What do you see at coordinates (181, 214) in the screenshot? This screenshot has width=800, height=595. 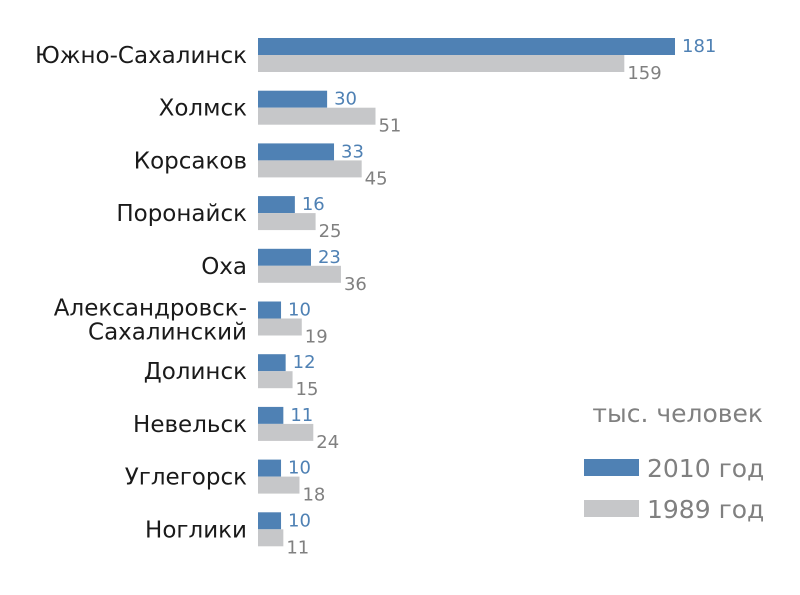 I see `category-label: Поронайск` at bounding box center [181, 214].